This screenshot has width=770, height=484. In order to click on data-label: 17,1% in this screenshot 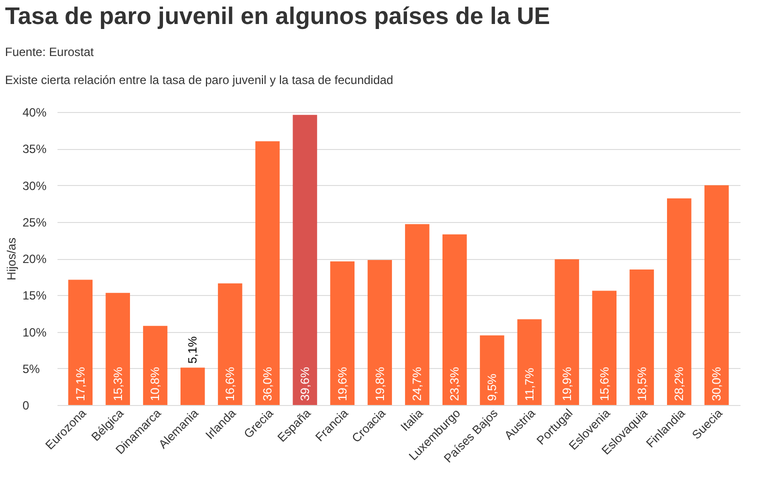, I will do `click(80, 383)`.